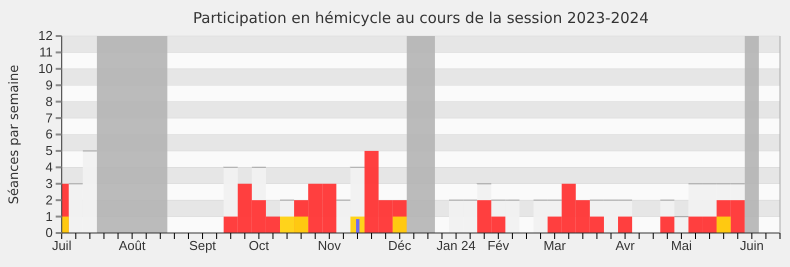 This screenshot has height=267, width=790. I want to click on y-tick-label: 8, so click(49, 101).